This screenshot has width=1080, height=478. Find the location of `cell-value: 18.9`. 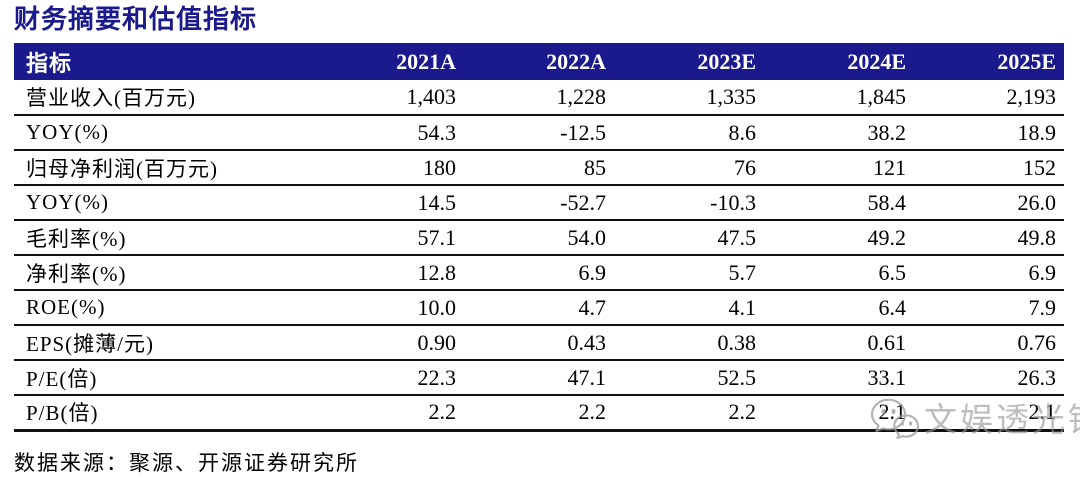

cell-value: 18.9 is located at coordinates (989, 133).